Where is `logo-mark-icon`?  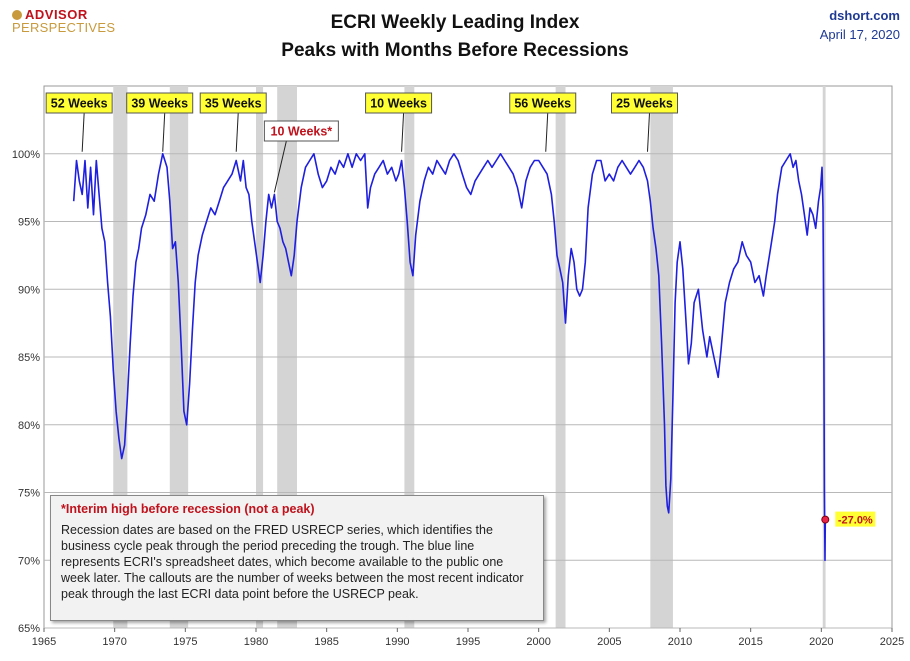 logo-mark-icon is located at coordinates (17, 15).